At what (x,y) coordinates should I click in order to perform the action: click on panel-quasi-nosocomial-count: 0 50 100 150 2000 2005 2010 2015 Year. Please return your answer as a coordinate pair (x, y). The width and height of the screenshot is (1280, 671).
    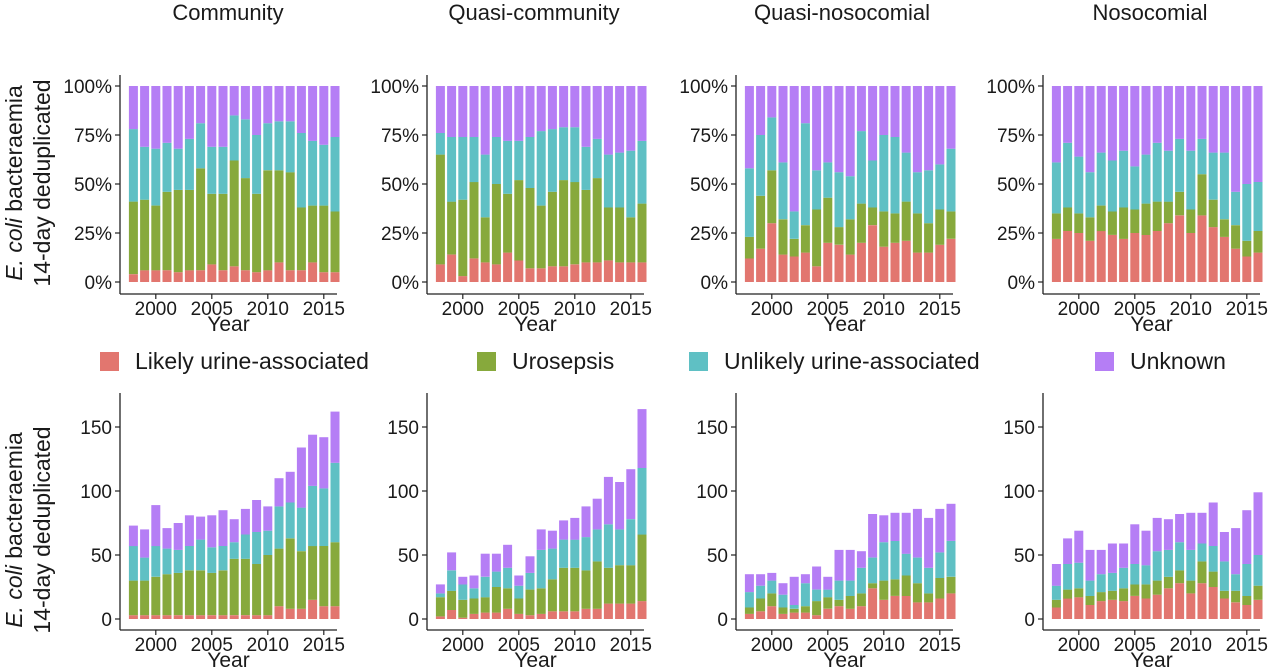
    Looking at the image, I should click on (828, 532).